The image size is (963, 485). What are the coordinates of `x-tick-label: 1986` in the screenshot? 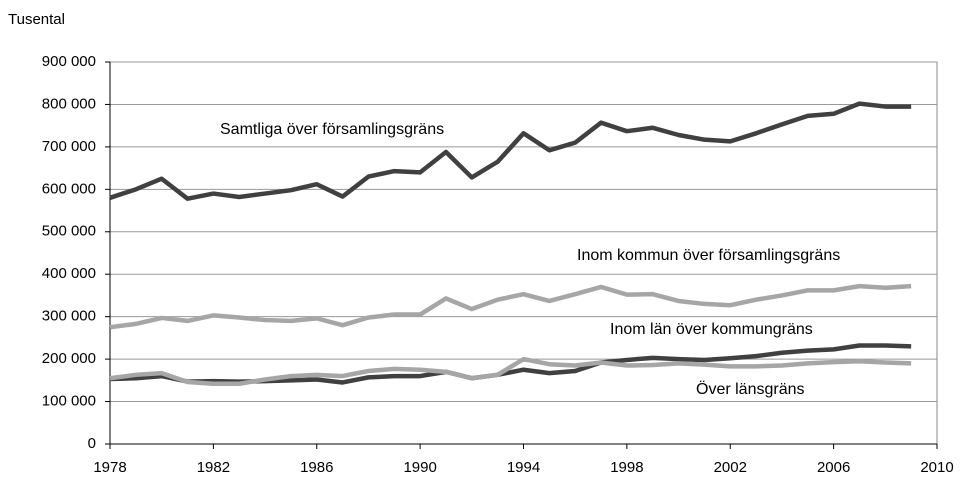 It's located at (316, 467).